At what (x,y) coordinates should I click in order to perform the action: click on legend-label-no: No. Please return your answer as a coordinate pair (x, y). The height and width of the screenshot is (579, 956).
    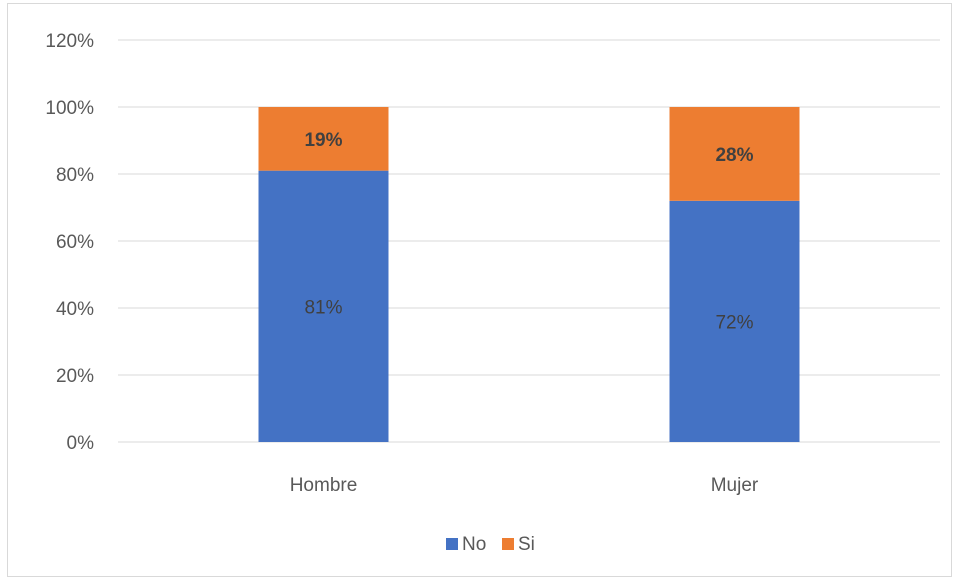
    Looking at the image, I should click on (474, 544).